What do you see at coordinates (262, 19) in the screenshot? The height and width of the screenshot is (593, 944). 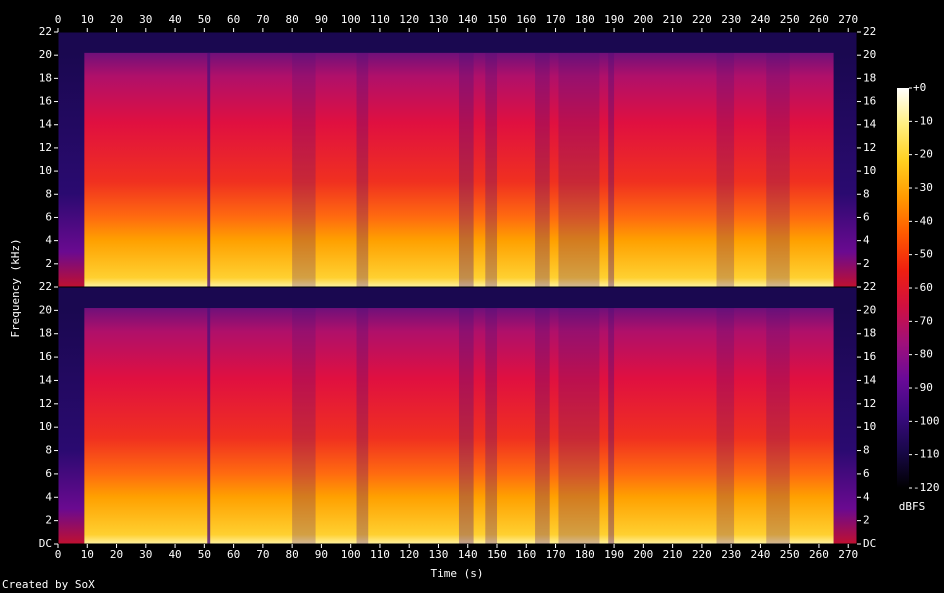 I see `x-tick-label: 70` at bounding box center [262, 19].